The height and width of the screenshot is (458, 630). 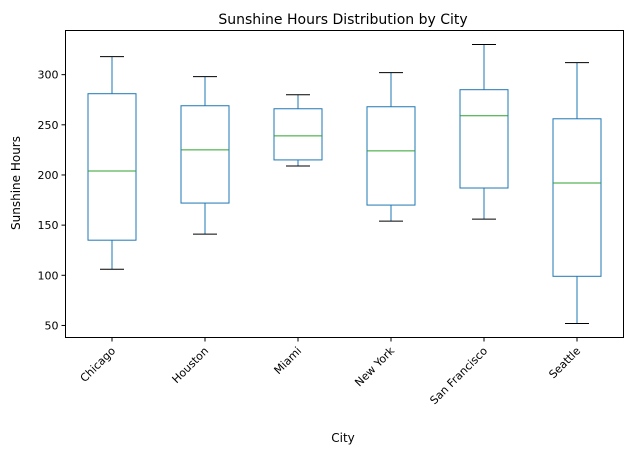 I want to click on box-miami, so click(x=298, y=130).